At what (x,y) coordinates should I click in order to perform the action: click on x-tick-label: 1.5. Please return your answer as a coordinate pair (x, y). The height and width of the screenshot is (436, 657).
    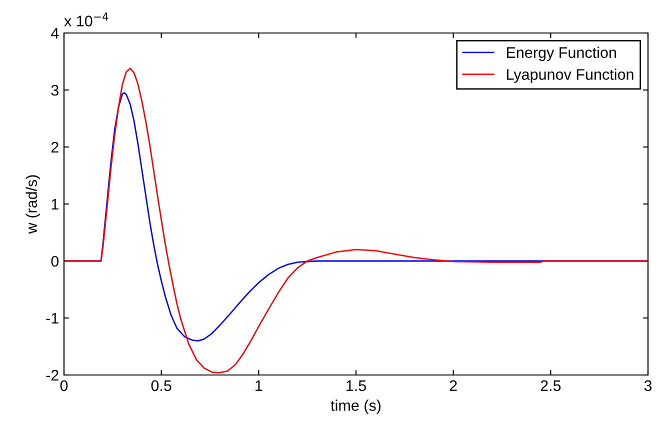
    Looking at the image, I should click on (356, 386).